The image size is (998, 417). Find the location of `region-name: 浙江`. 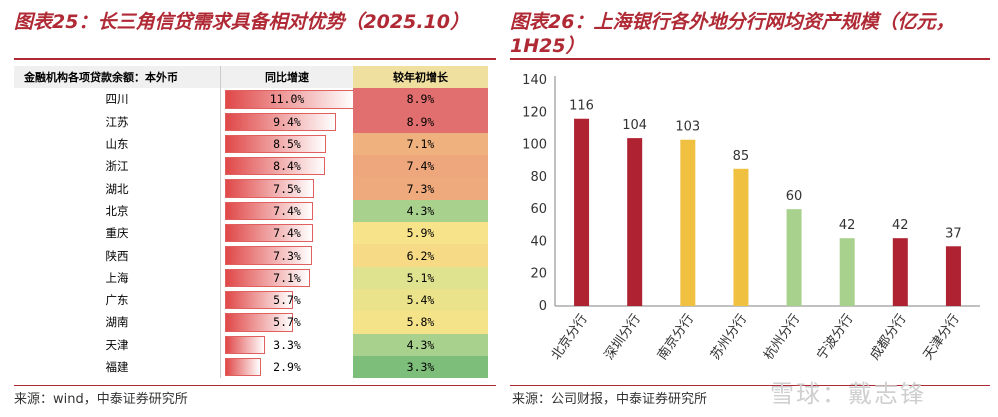

region-name: 浙江 is located at coordinates (117, 166).